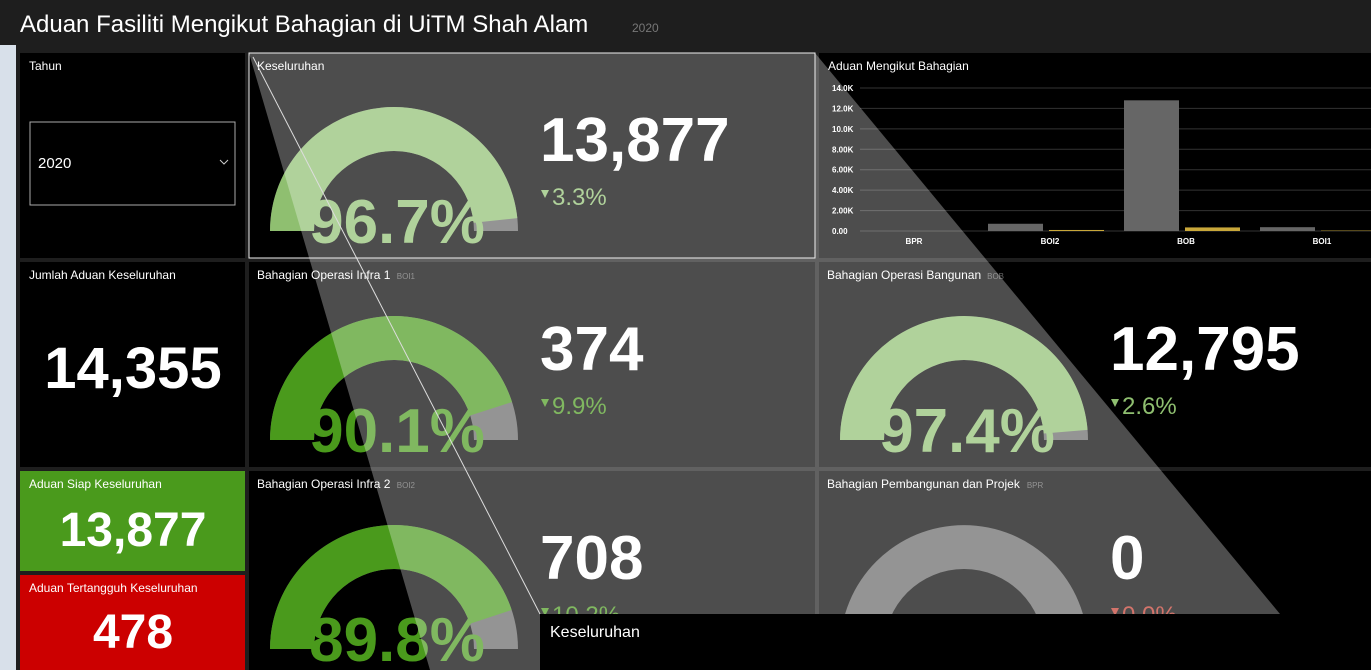 The width and height of the screenshot is (1371, 670). What do you see at coordinates (635, 140) in the screenshot?
I see `gauge-value: 13,877` at bounding box center [635, 140].